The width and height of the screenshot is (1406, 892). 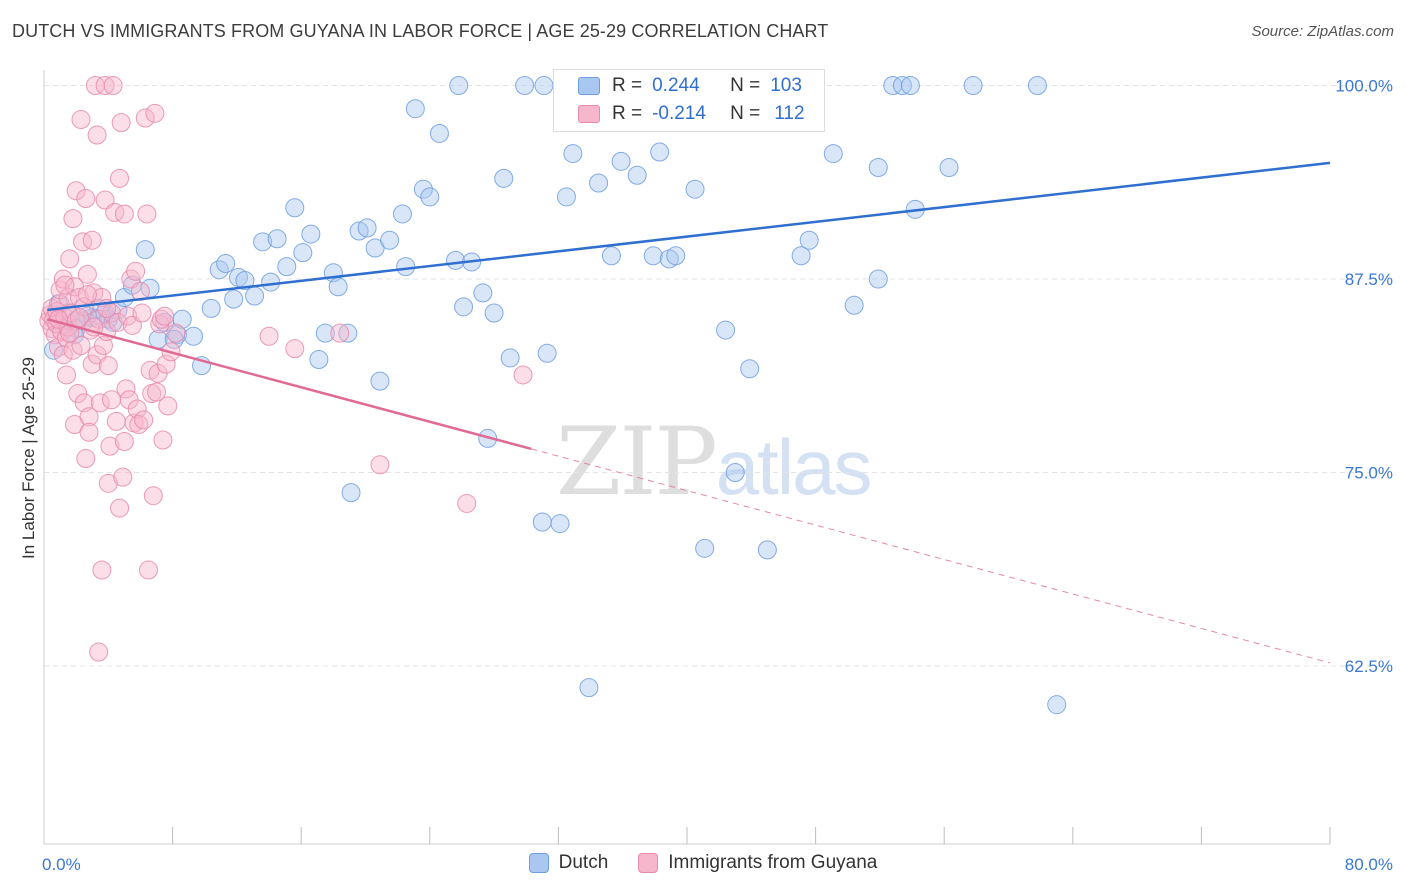 I want to click on y-axis-label: In Labor Force | Age 25-29, so click(x=28, y=458).